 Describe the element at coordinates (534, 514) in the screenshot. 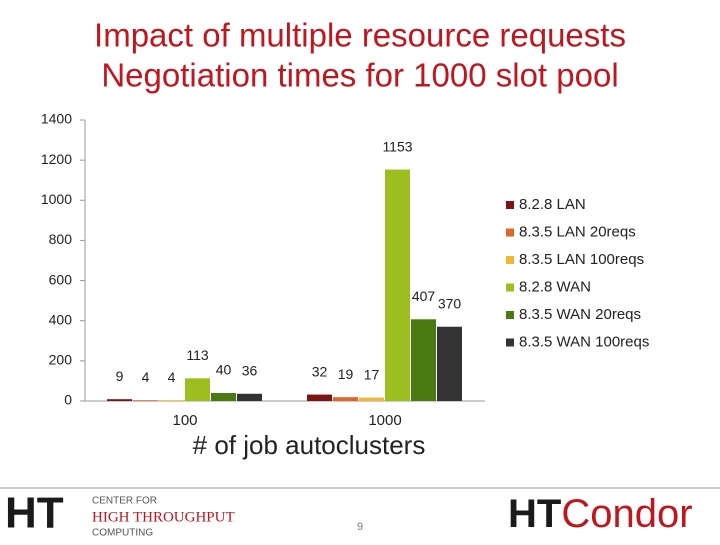

I see `right-logo-part: HT` at that location.